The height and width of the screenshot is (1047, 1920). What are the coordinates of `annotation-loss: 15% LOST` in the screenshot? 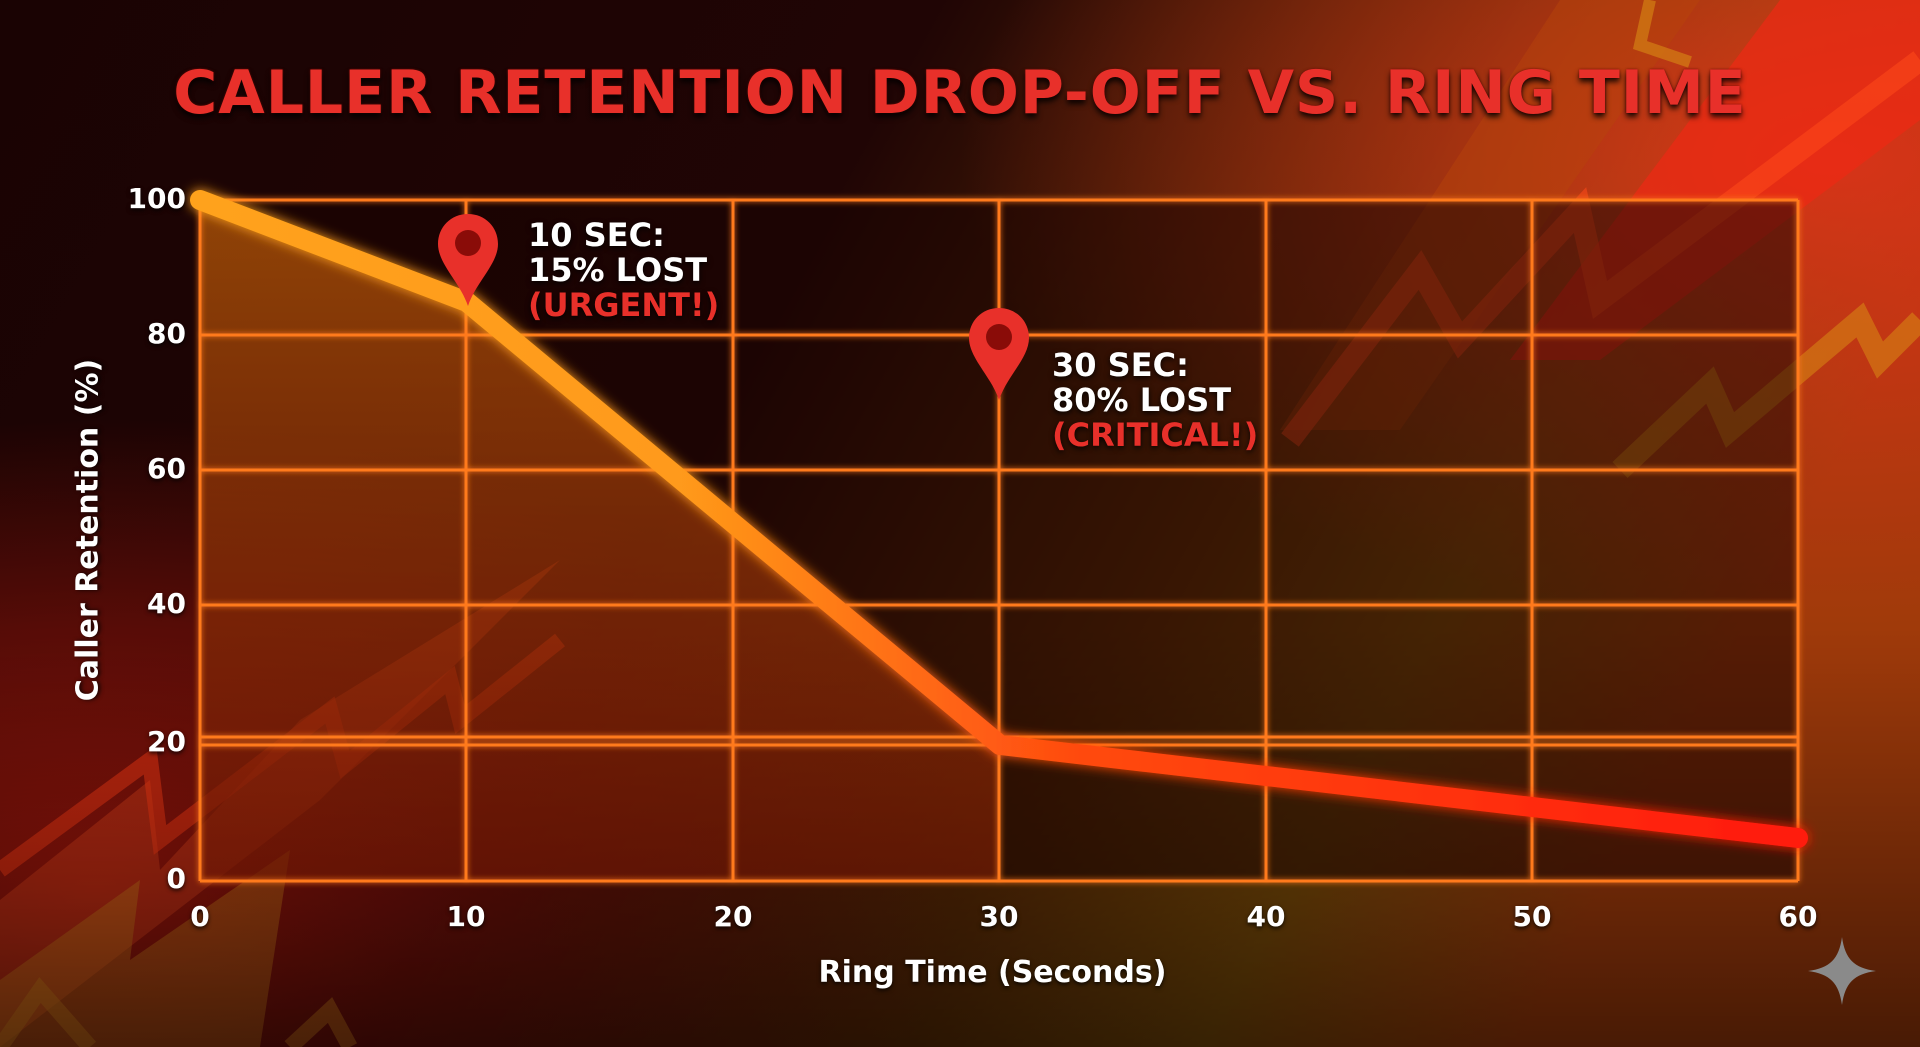 It's located at (618, 270).